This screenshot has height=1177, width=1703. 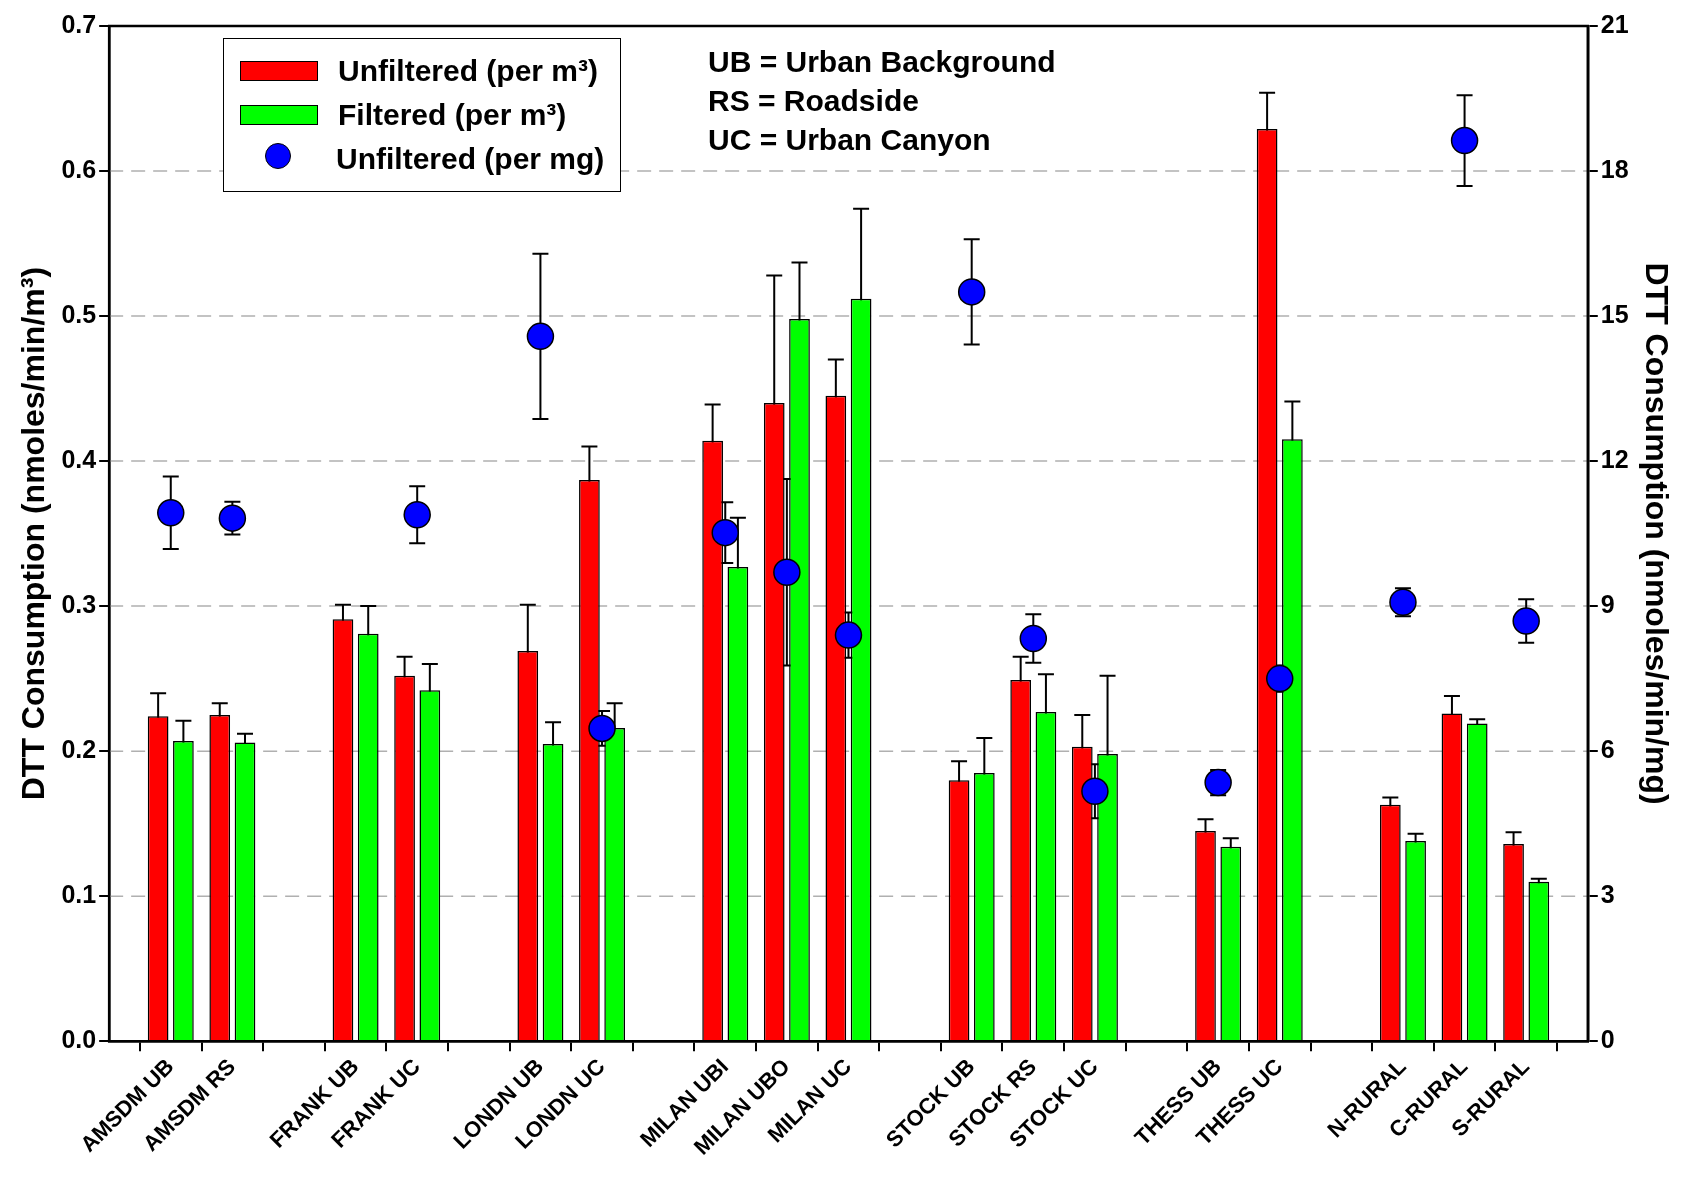 I want to click on legend-label: Unfiltered (per mg), so click(x=470, y=159).